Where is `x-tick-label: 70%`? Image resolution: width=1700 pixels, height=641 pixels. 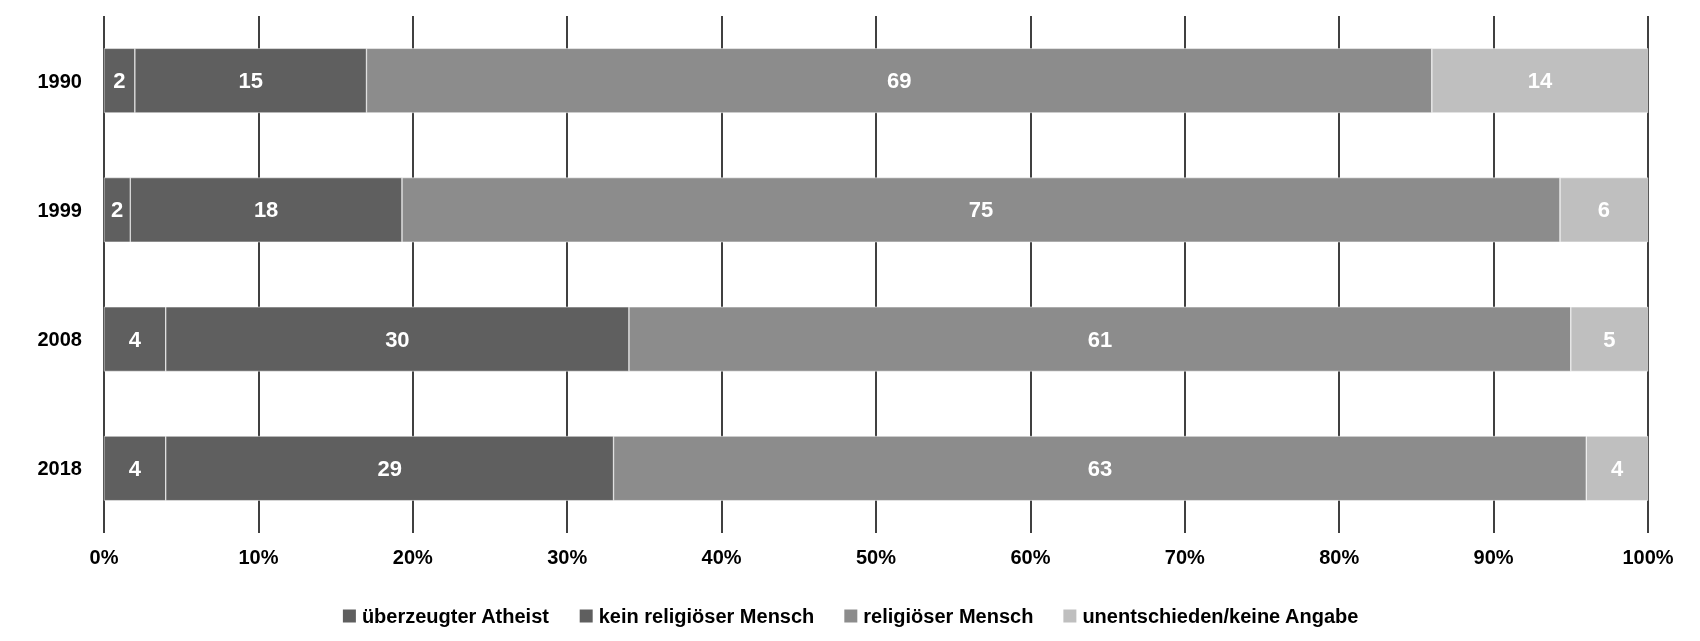
x-tick-label: 70% is located at coordinates (1185, 557).